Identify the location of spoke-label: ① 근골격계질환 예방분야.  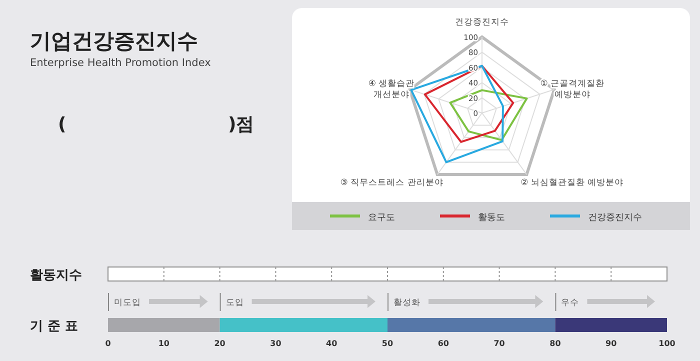
(572, 89).